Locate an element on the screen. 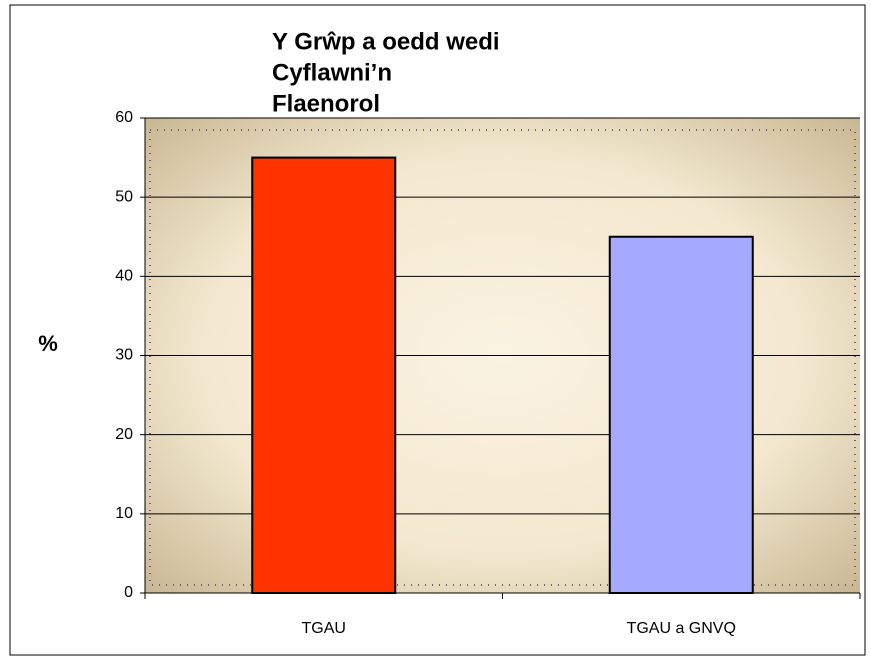  y-tick-label: 20 is located at coordinates (124, 434).